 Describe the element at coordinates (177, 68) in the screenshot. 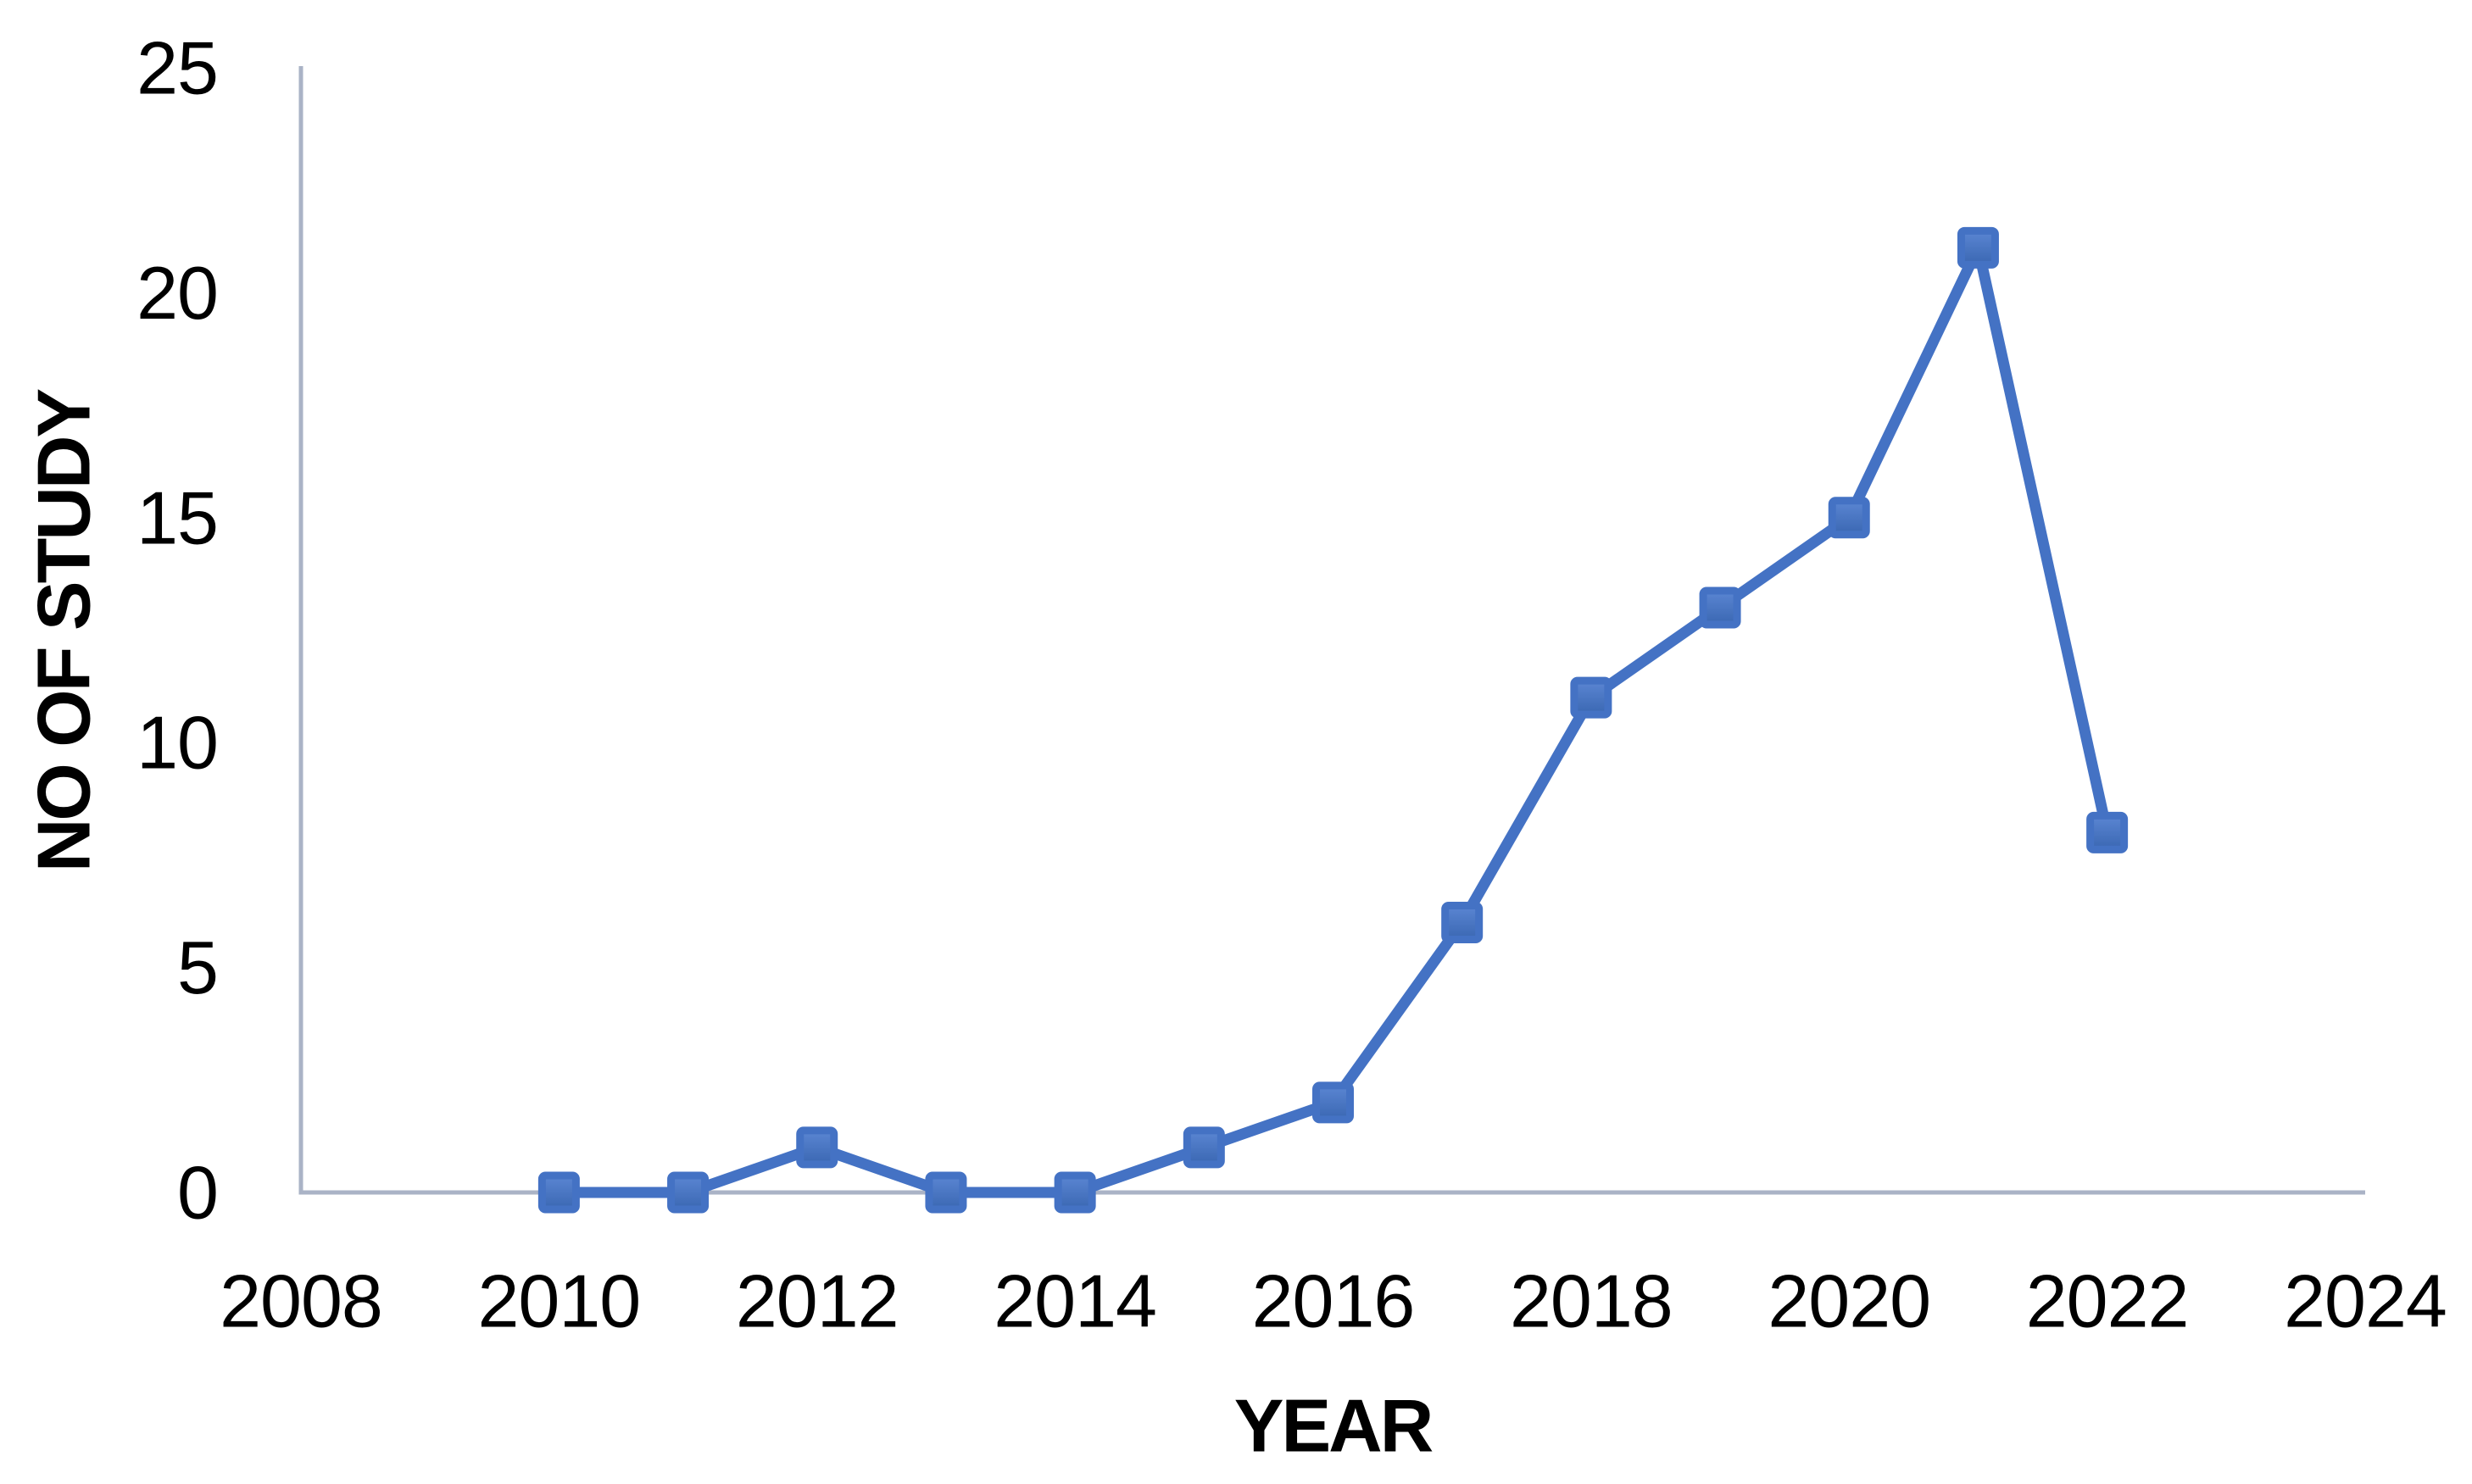

I see `y-tick-label: 25` at that location.